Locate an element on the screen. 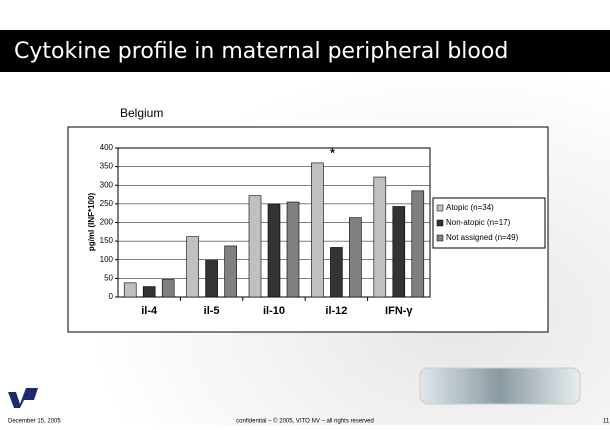 The height and width of the screenshot is (430, 610). y-axis-label: pg/ml (INF*100) is located at coordinates (91, 222).